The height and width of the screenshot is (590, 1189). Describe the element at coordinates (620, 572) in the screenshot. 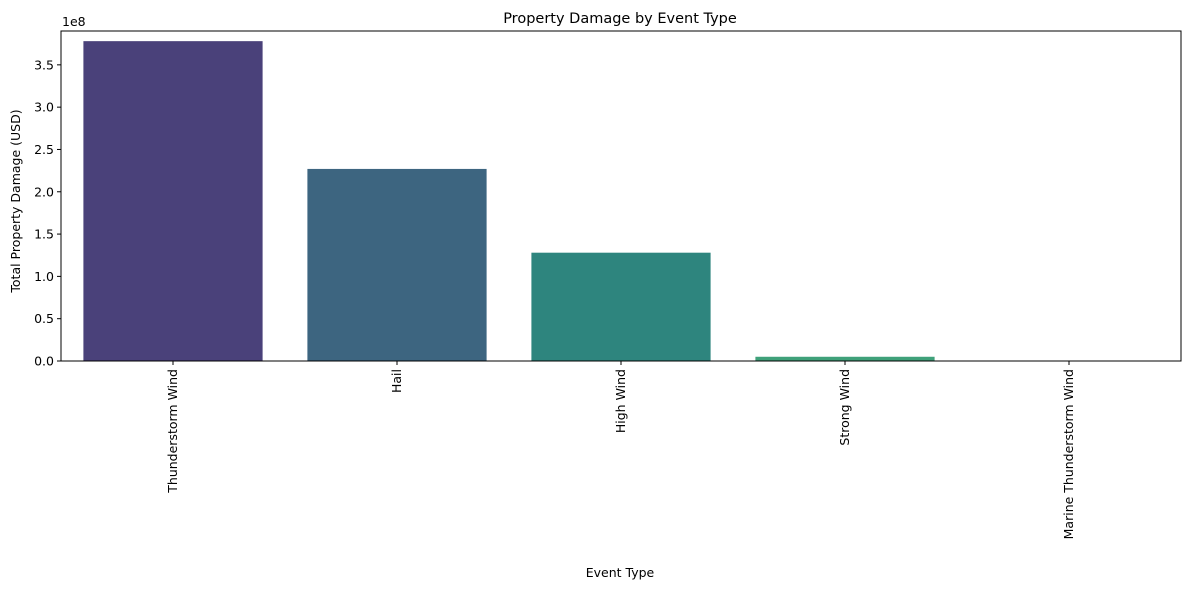

I see `x-axis-label: Event Type` at that location.